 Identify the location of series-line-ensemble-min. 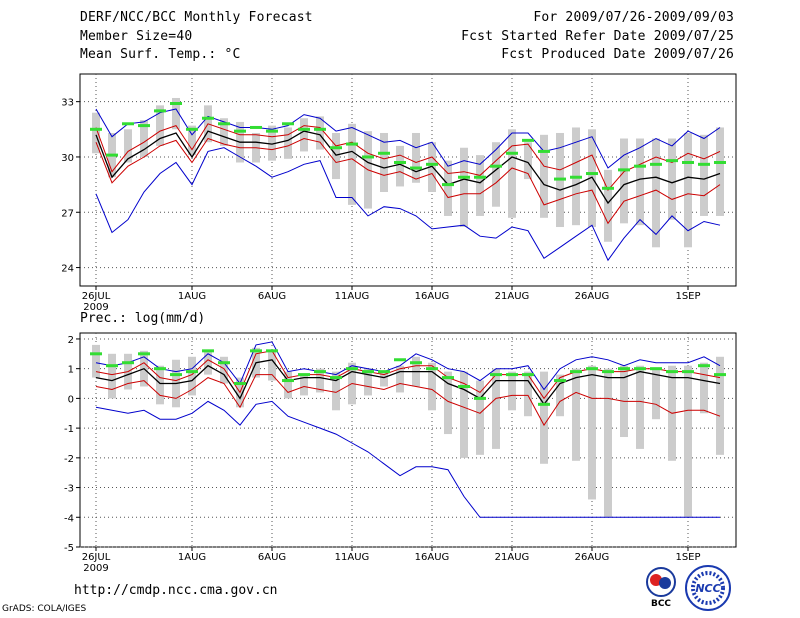
(408, 204).